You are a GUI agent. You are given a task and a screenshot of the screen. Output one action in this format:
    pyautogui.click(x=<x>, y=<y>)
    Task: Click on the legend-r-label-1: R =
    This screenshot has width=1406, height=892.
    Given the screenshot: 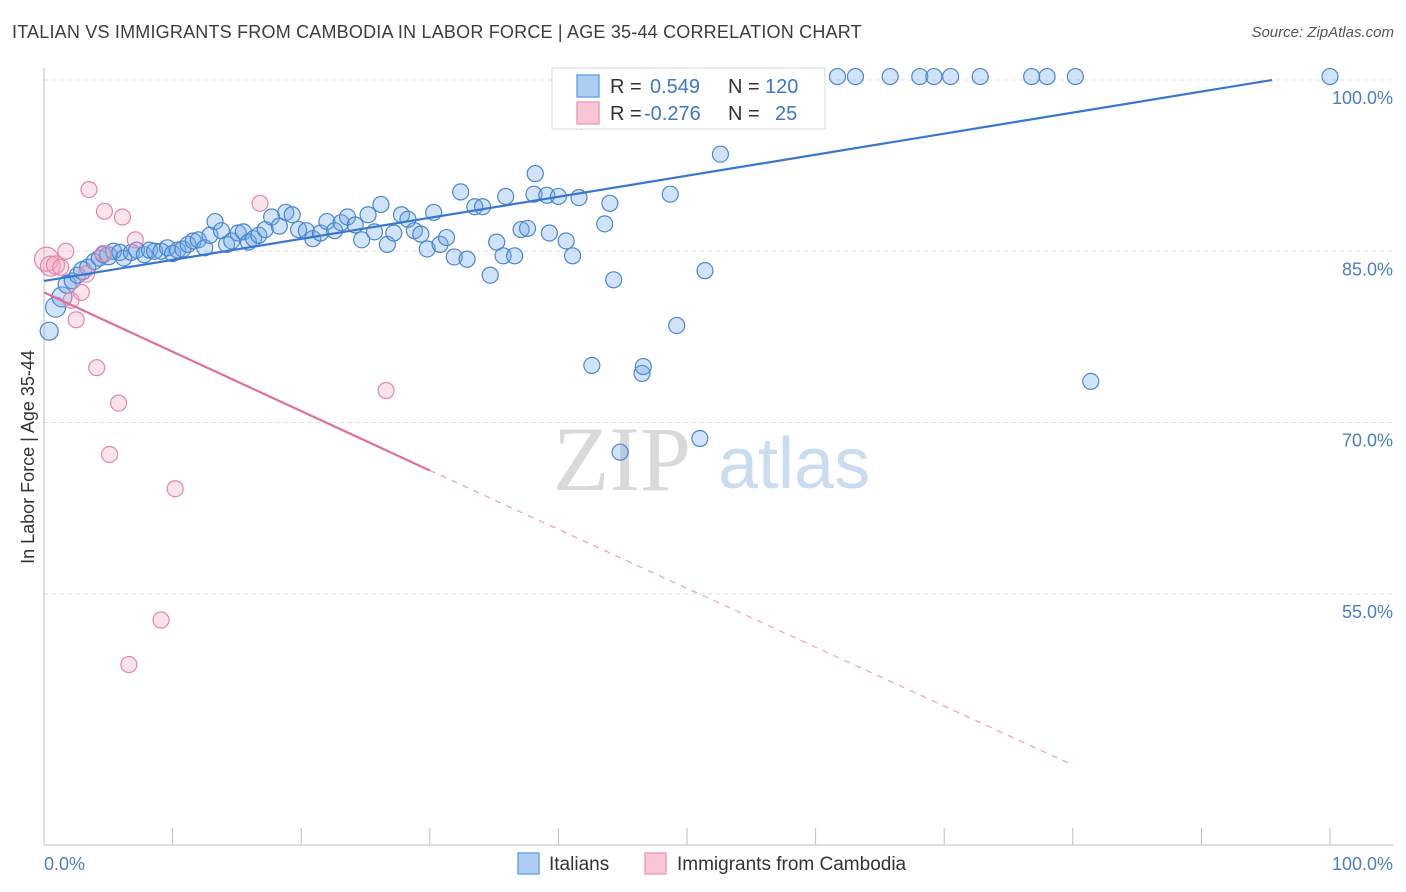 What is the action you would take?
    pyautogui.click(x=626, y=87)
    